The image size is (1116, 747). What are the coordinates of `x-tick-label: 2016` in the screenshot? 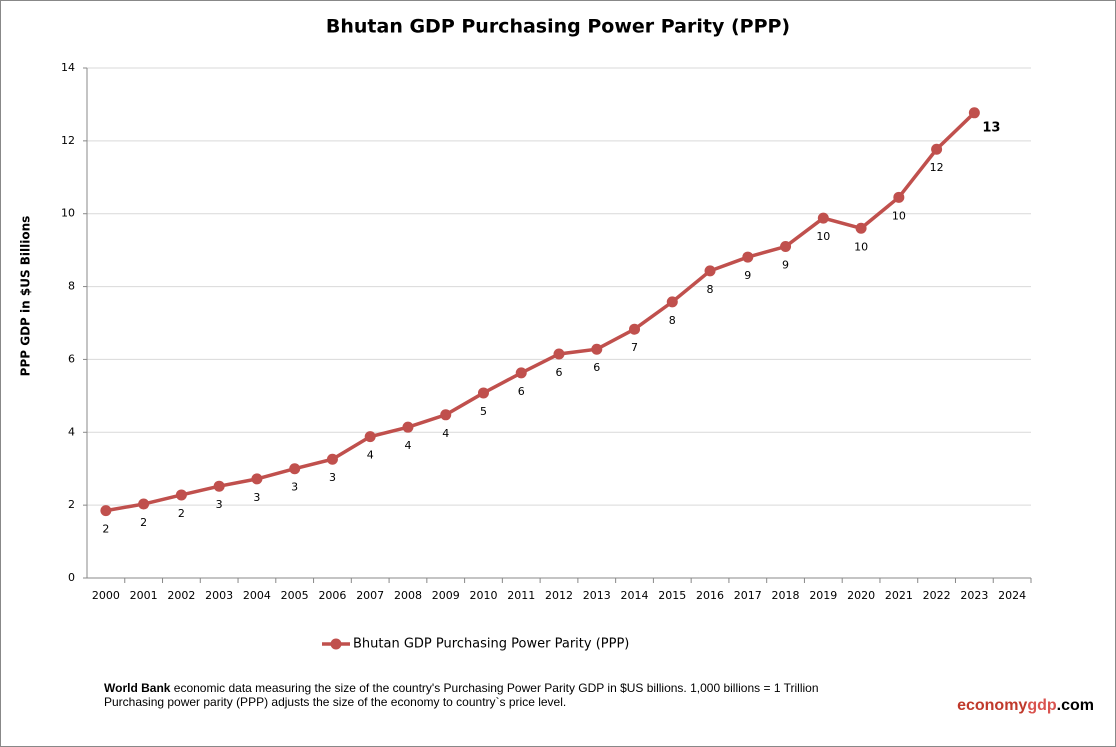 It's located at (710, 595).